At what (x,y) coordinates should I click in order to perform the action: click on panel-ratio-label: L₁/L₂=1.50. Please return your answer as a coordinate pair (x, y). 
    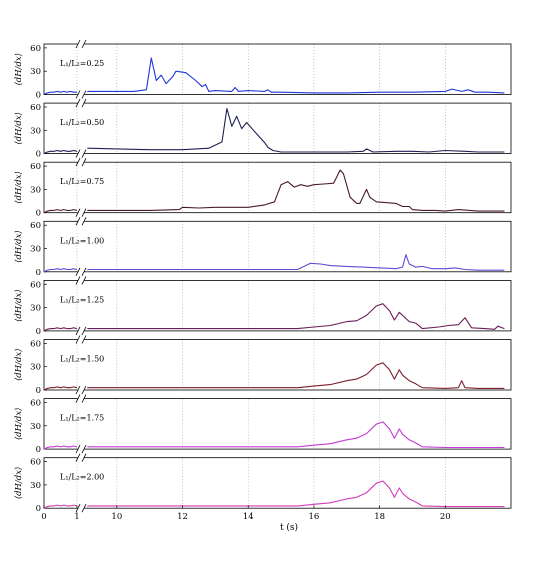
    Looking at the image, I should click on (82, 359).